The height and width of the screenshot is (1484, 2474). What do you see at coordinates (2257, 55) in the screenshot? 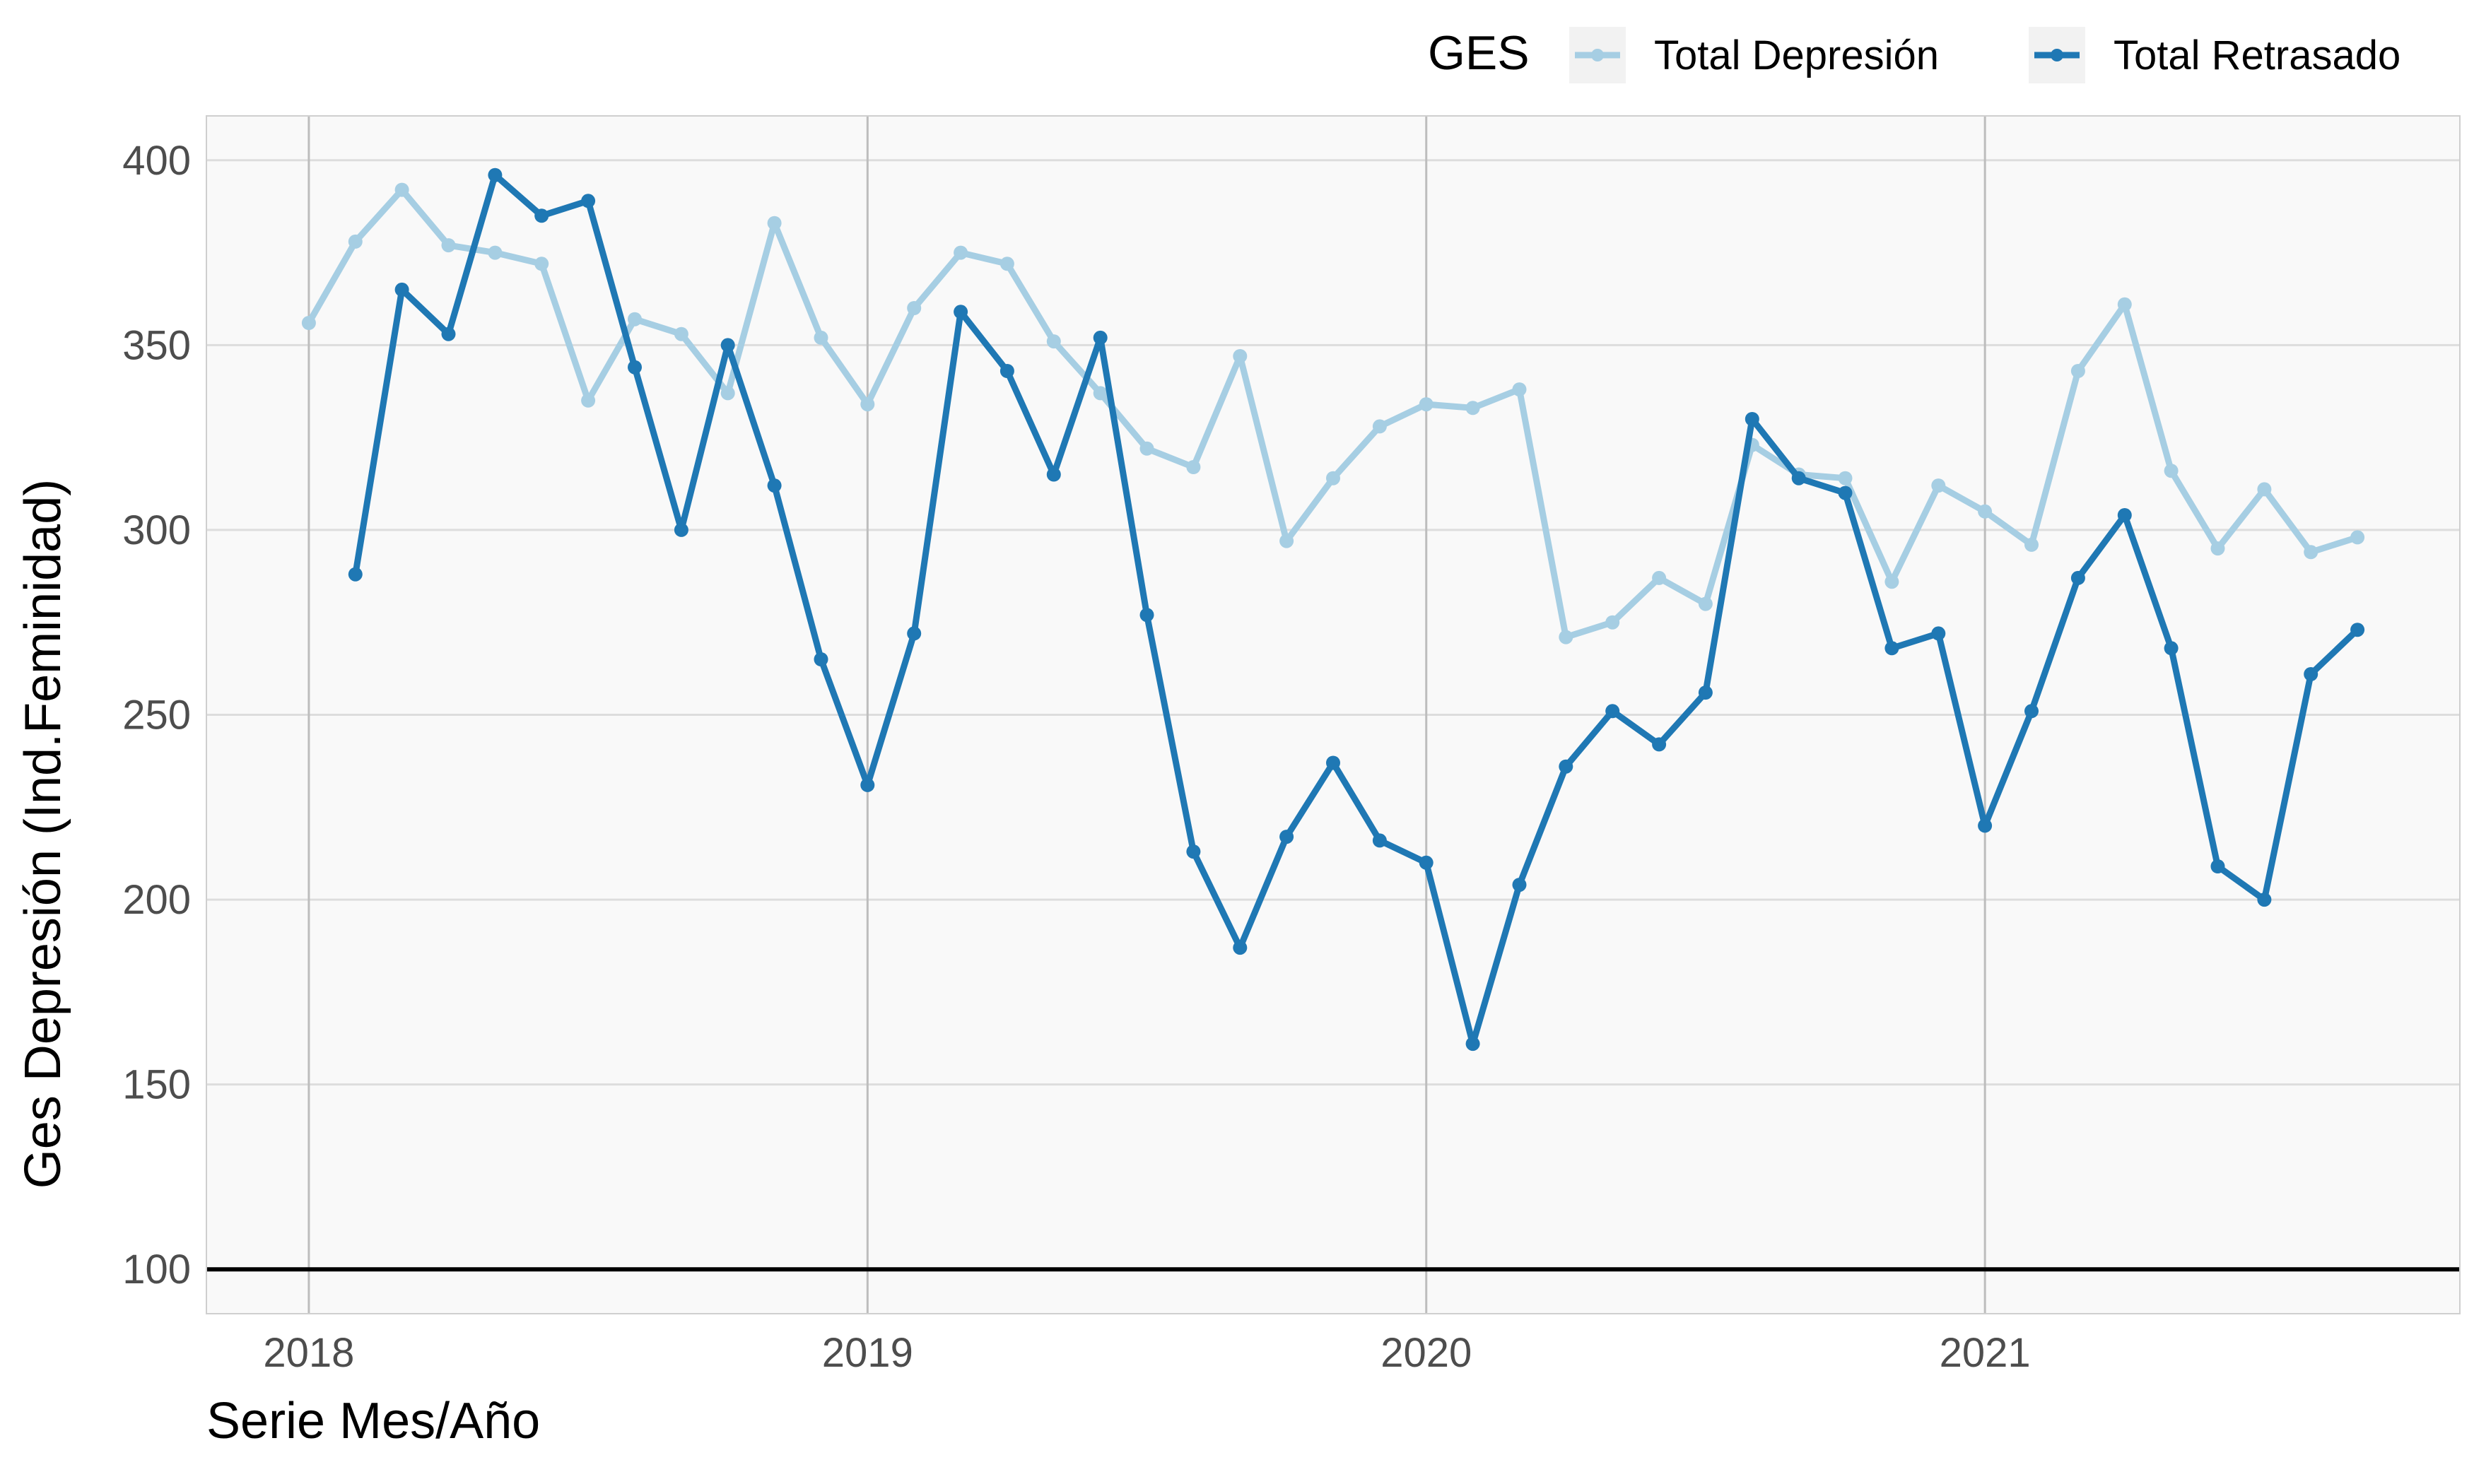
I see `legend-label: Total Retrasado` at bounding box center [2257, 55].